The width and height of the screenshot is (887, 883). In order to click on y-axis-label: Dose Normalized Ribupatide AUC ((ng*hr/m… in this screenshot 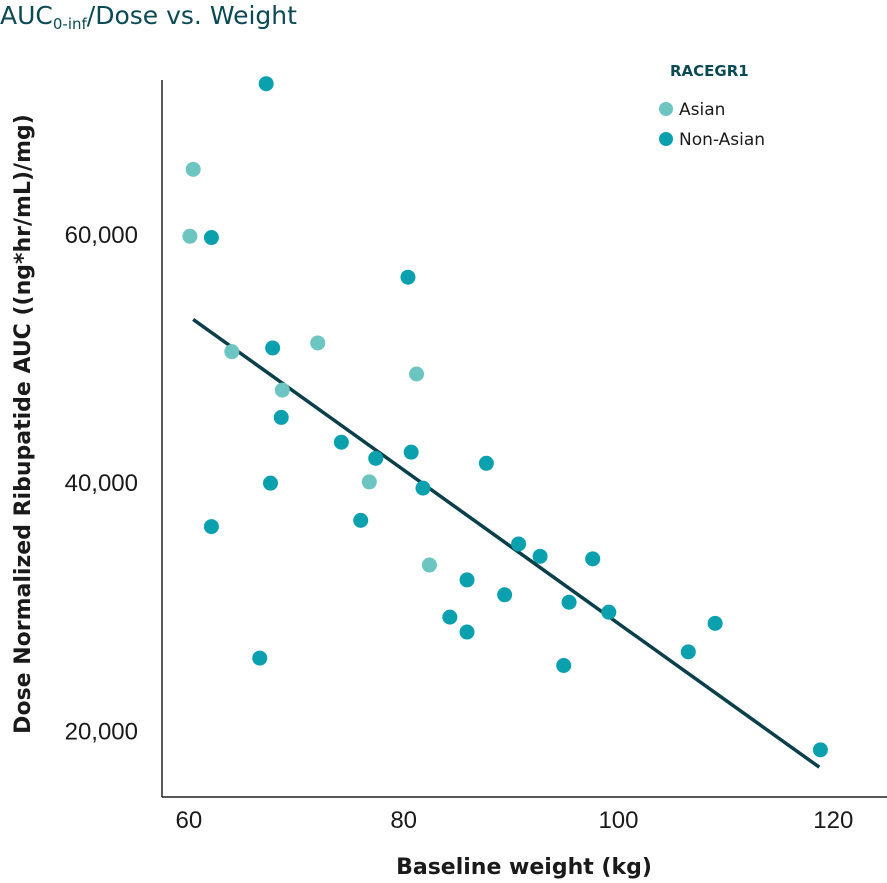, I will do `click(23, 424)`.